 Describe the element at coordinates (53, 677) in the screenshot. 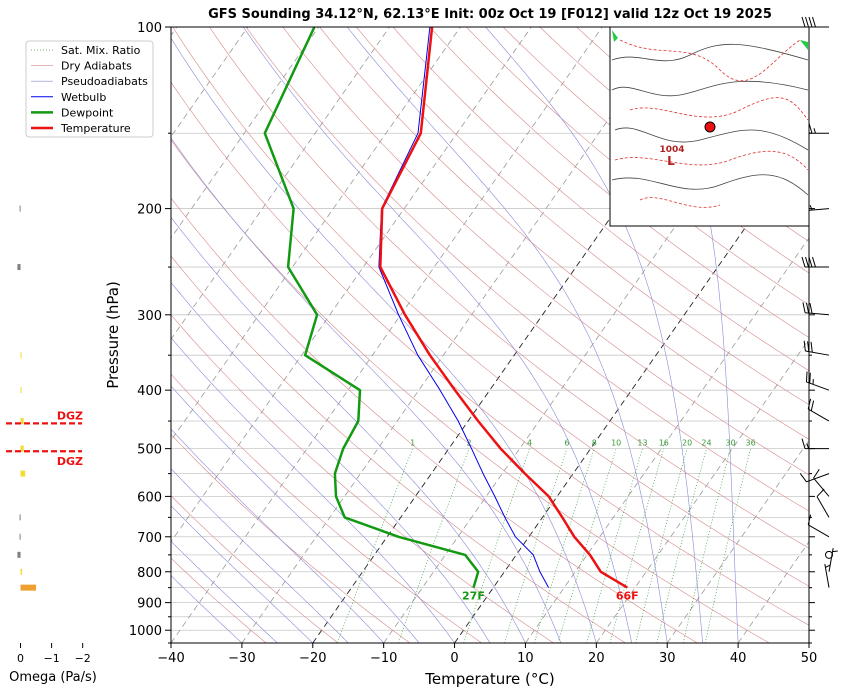

I see `omega-axis-label: Omega (Pa/s)` at that location.